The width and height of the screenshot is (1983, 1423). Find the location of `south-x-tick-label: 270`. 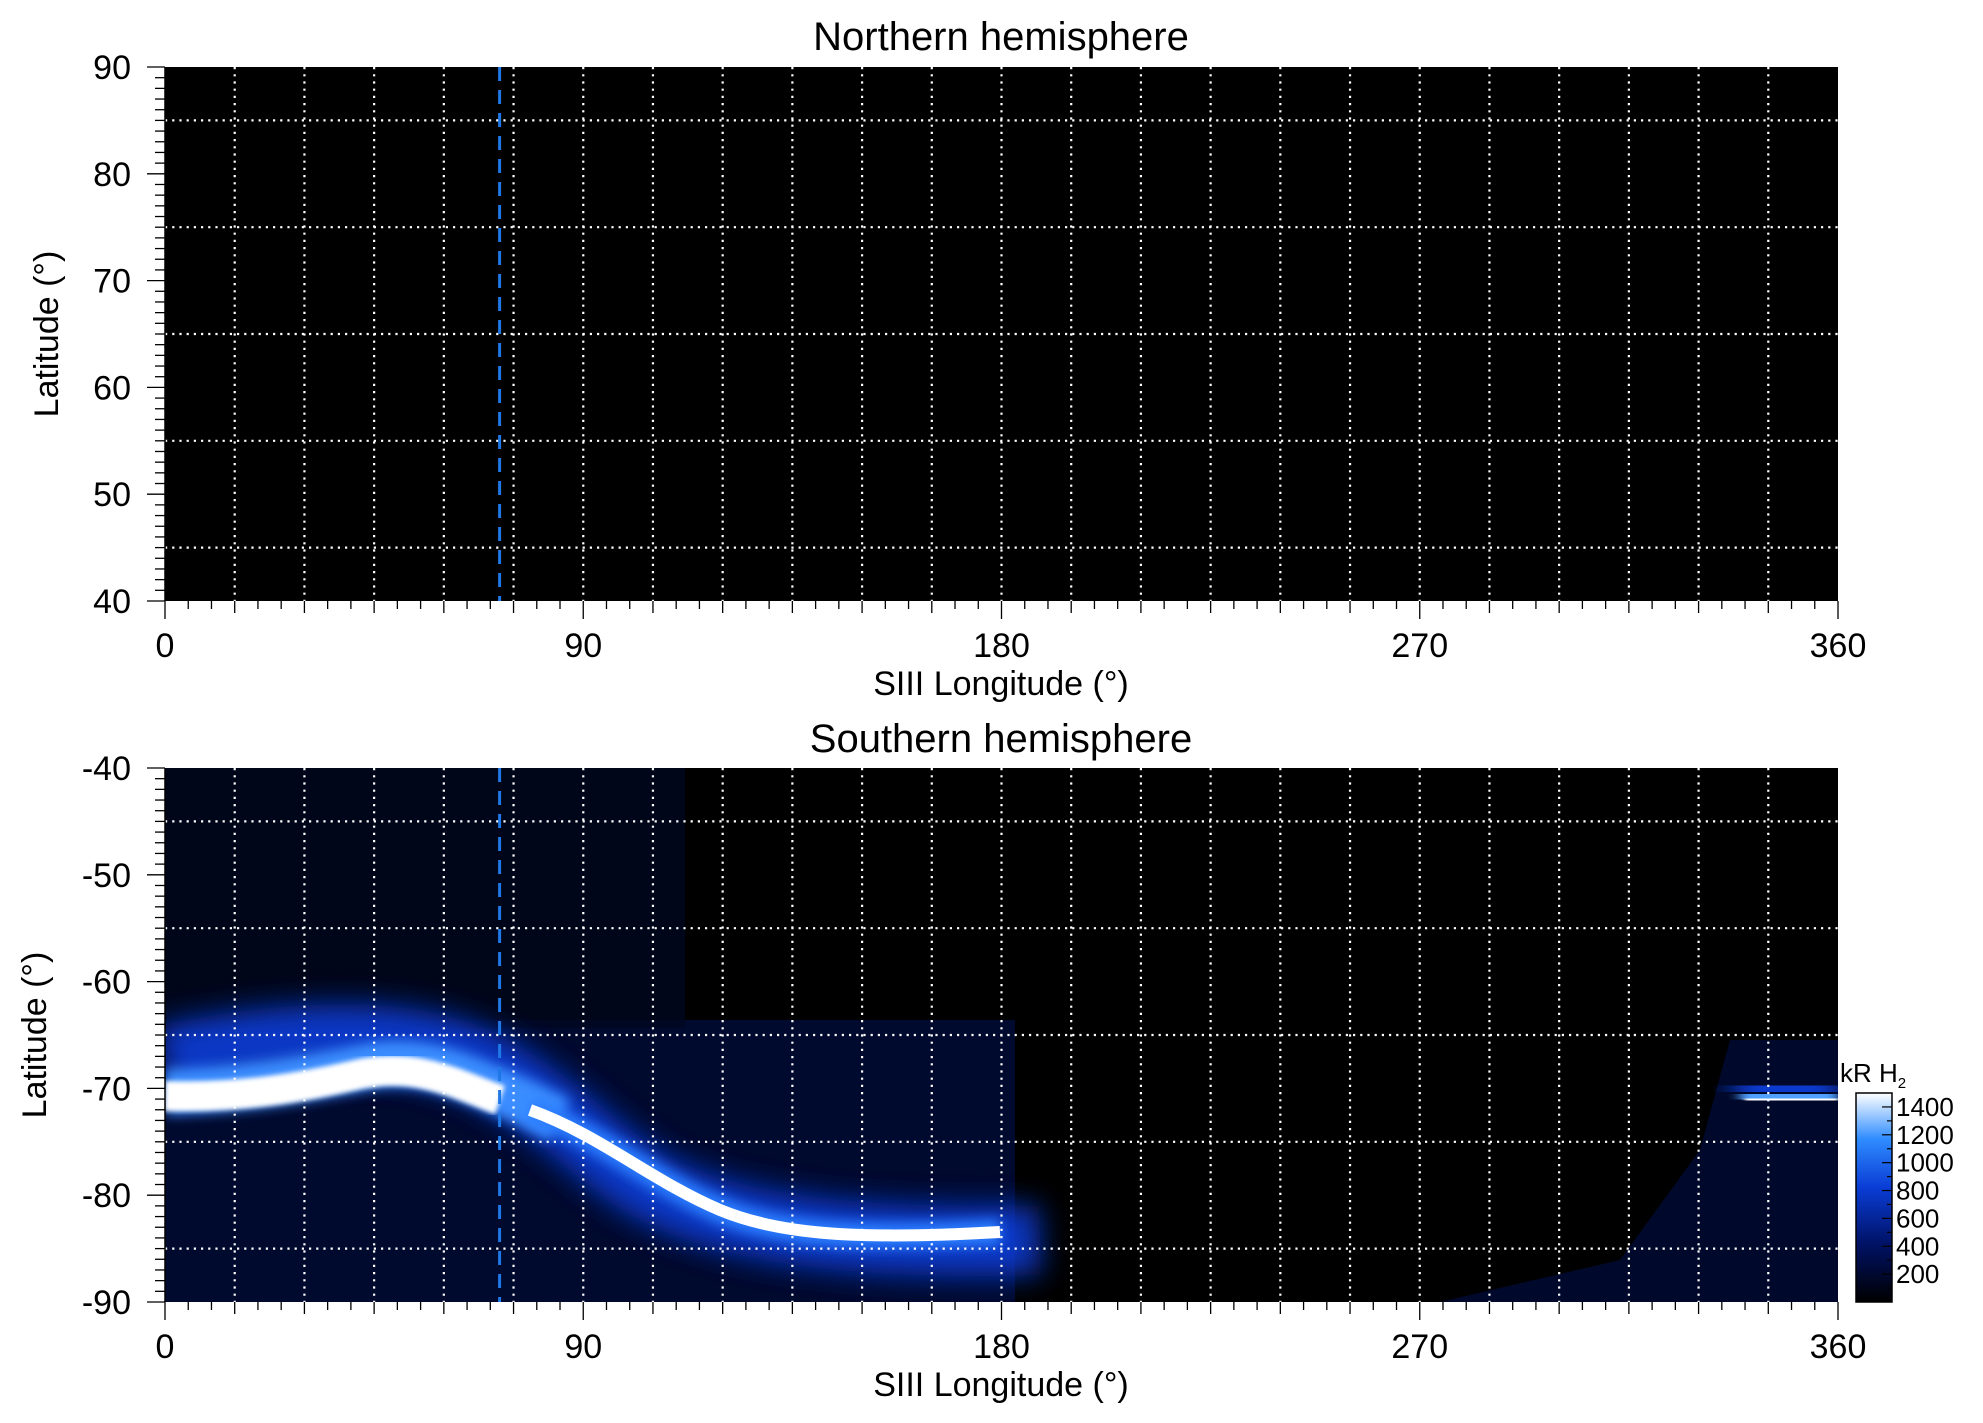

south-x-tick-label: 270 is located at coordinates (1419, 1347).